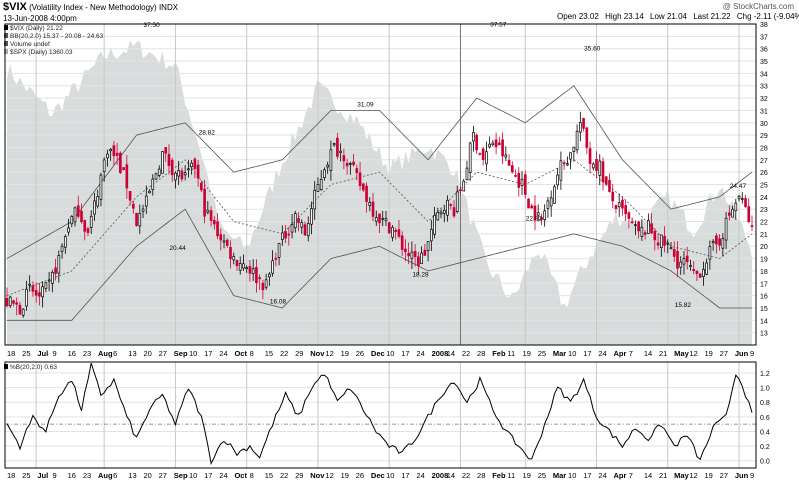  What do you see at coordinates (481, 475) in the screenshot?
I see `x-tick-label-bottom: 28` at bounding box center [481, 475].